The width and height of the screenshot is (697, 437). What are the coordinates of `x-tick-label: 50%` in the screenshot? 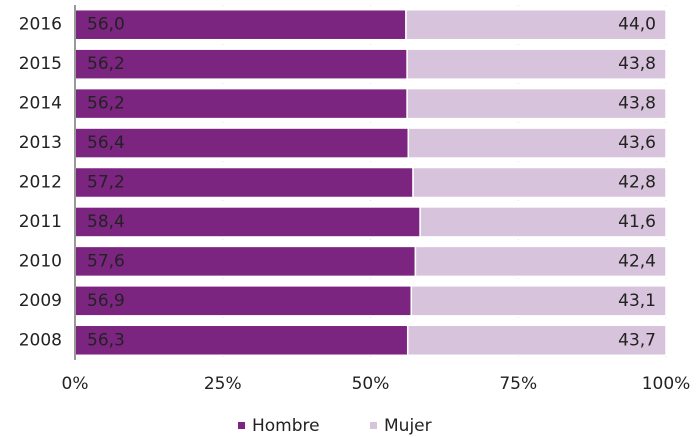 It's located at (371, 384).